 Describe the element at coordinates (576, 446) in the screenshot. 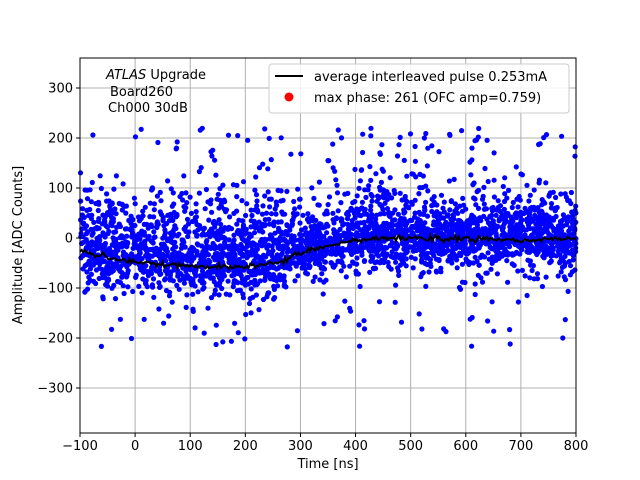

I see `x-tick-label: 800` at that location.